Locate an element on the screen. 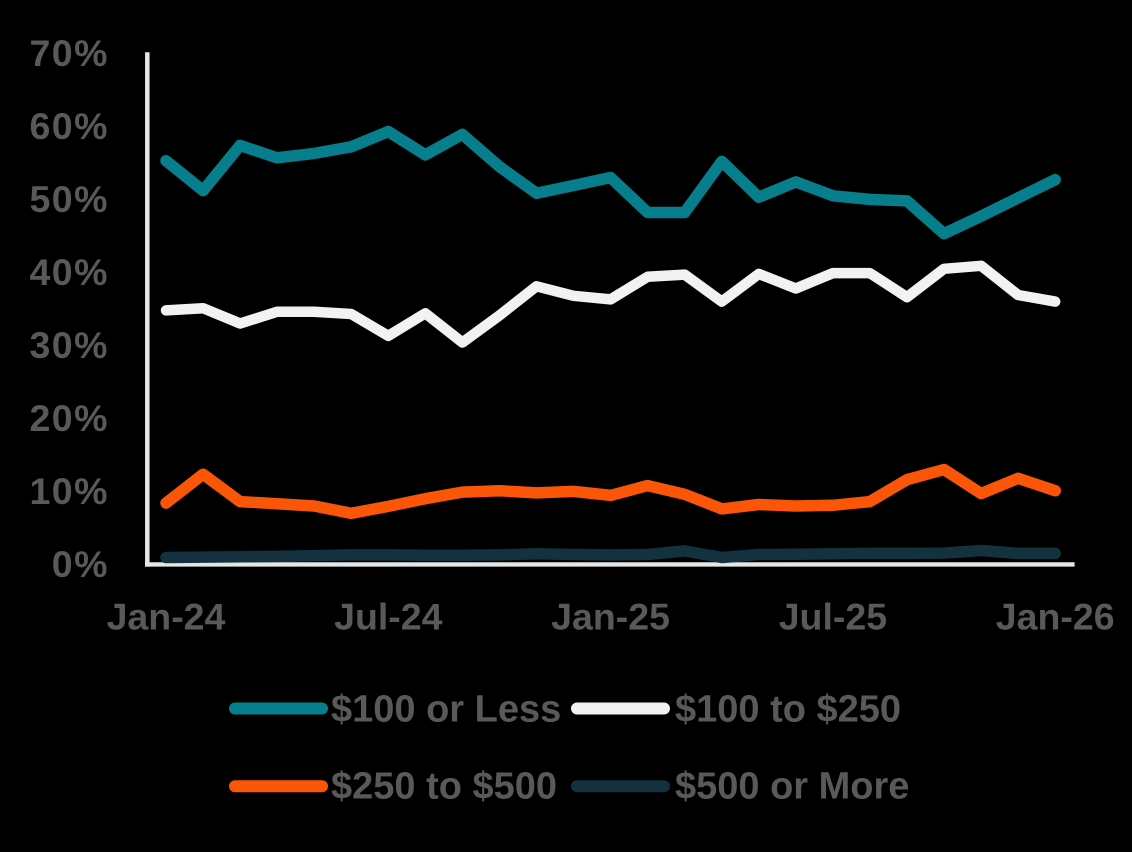 This screenshot has height=852, width=1132. svg-text: $100 or Less is located at coordinates (446, 710).